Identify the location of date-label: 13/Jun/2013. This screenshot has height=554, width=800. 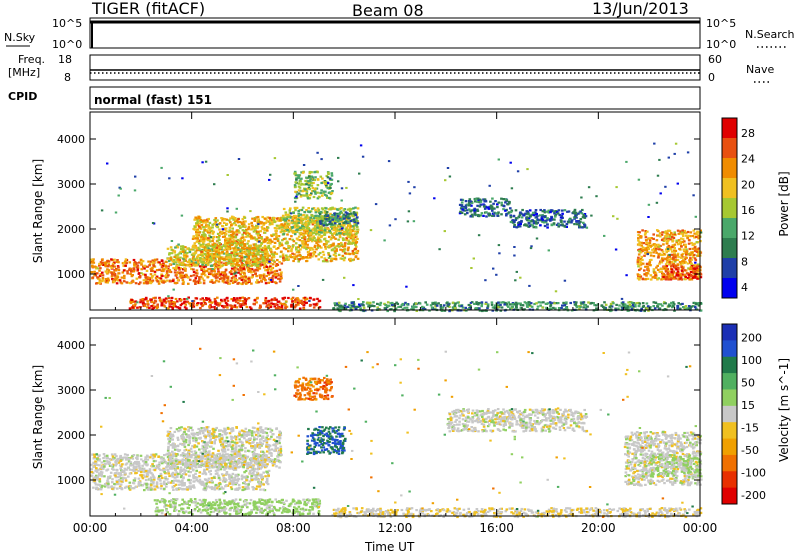
(640, 9).